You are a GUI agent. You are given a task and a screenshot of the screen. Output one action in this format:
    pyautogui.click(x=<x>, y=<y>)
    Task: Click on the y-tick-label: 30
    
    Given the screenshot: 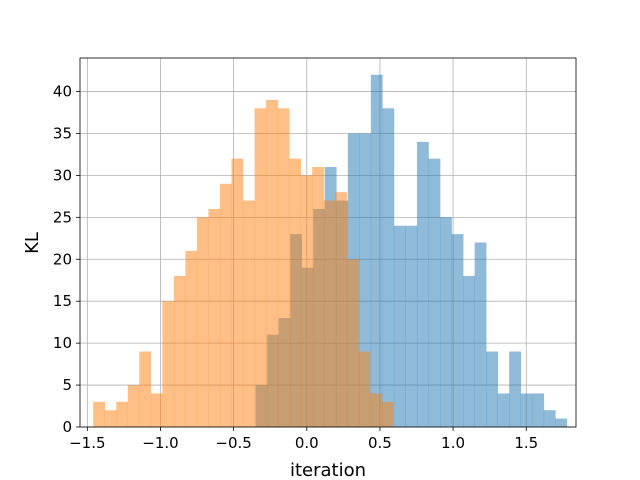 What is the action you would take?
    pyautogui.click(x=62, y=175)
    